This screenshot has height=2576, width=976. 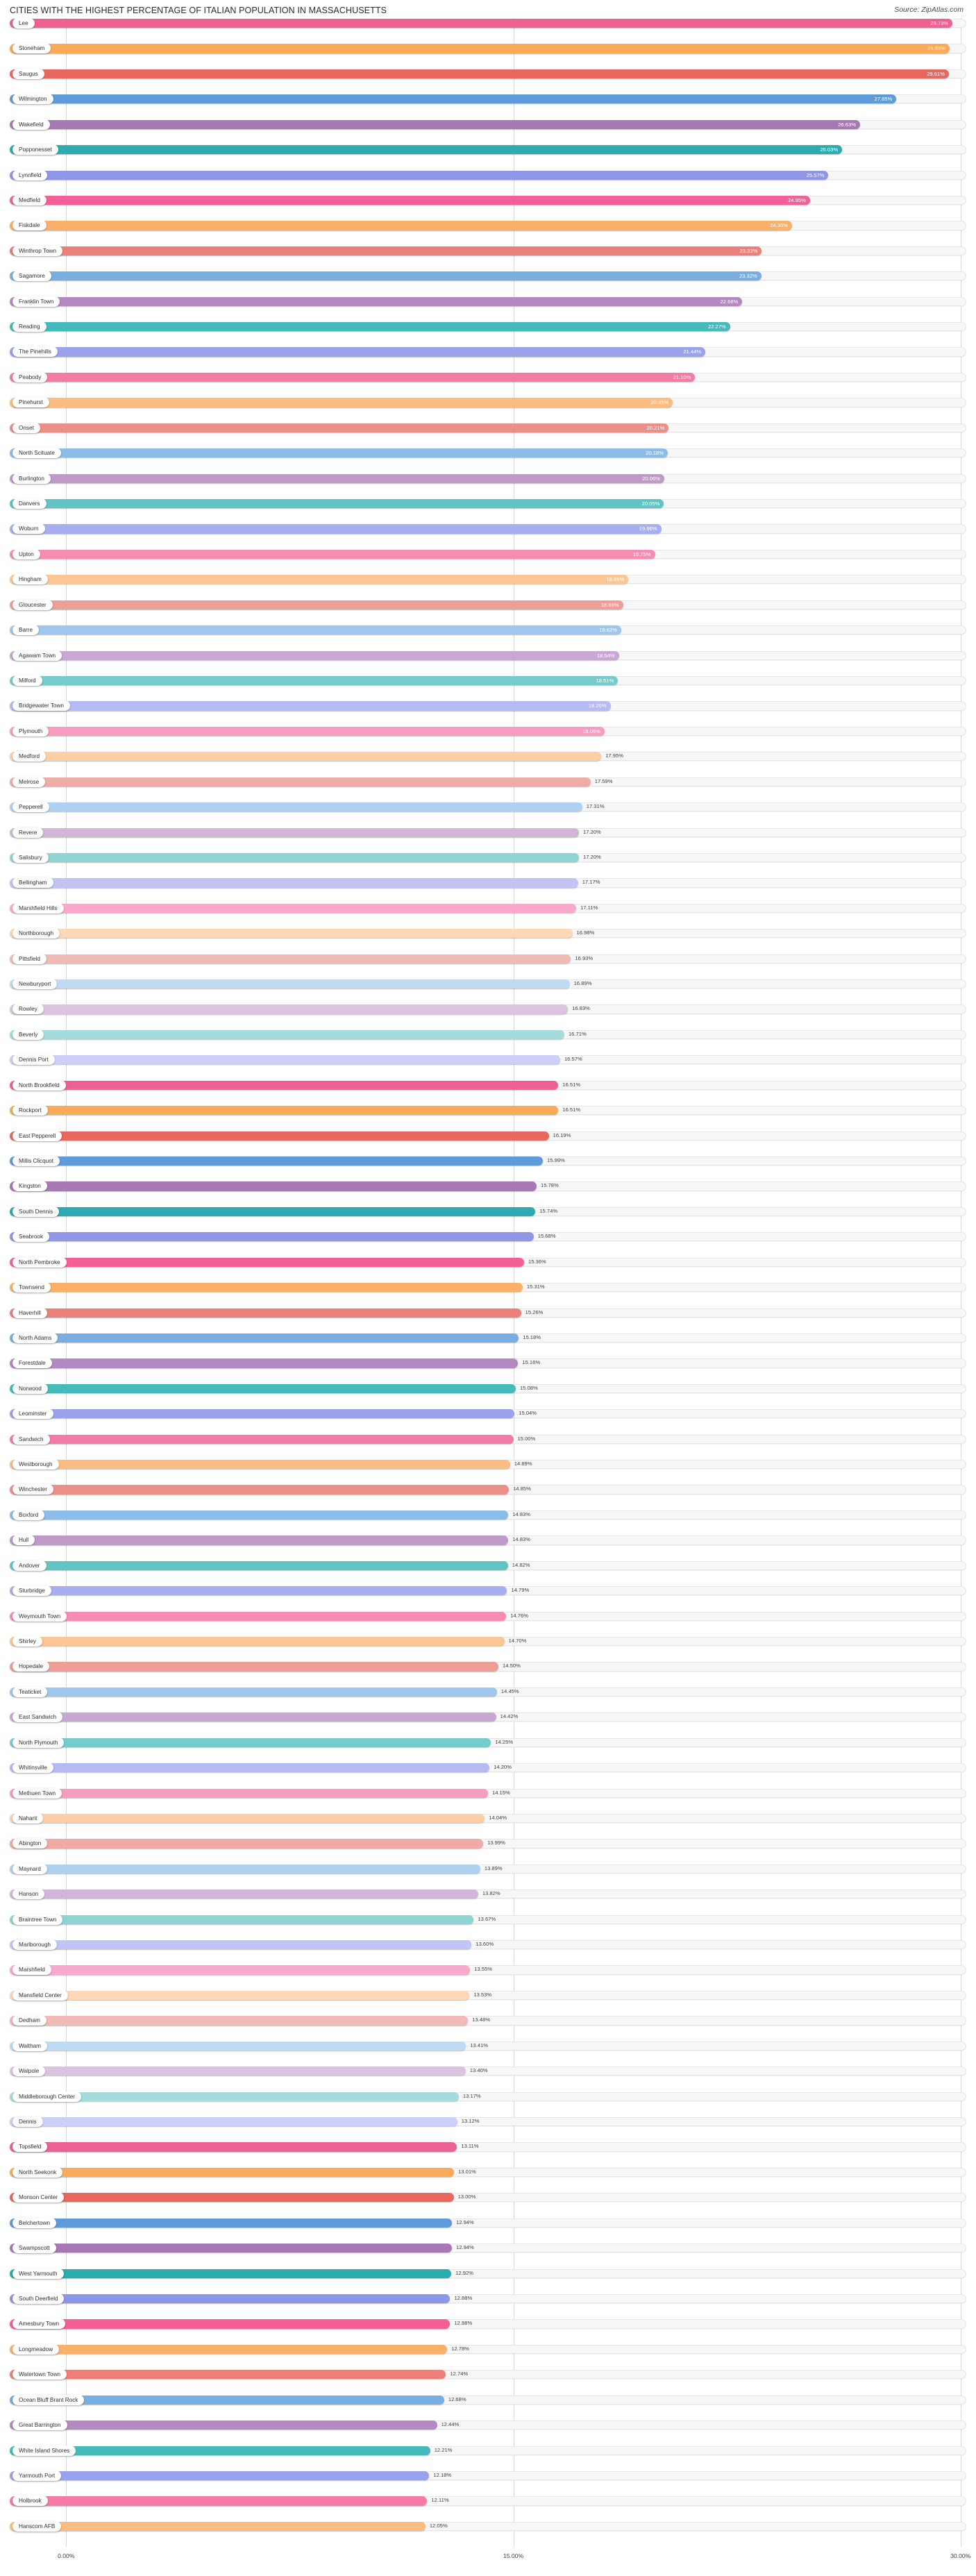 I want to click on bar: 18.68%, so click(x=316, y=604).